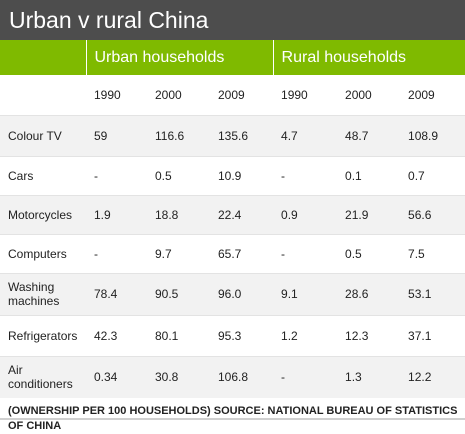 The width and height of the screenshot is (465, 434). Describe the element at coordinates (369, 175) in the screenshot. I see `table-cell: 0.1` at that location.